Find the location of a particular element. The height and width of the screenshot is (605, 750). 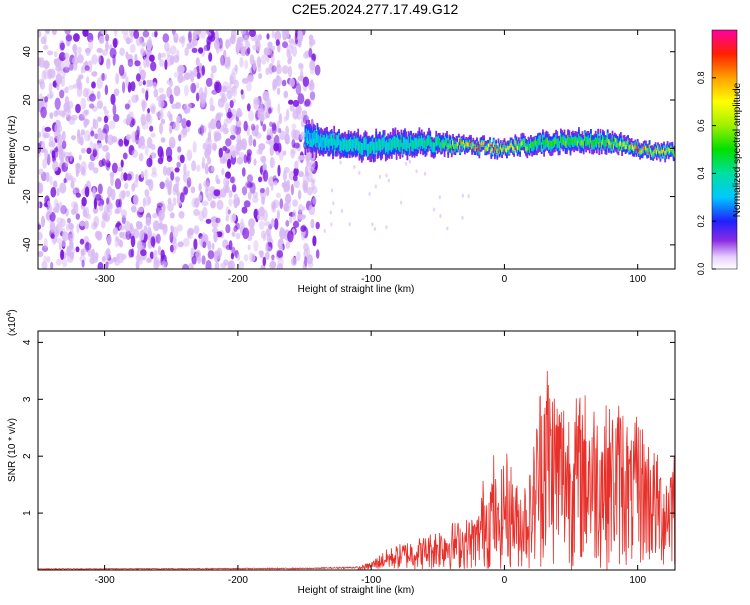

snr-y-label: SNR (10 * v/v) is located at coordinates (12, 450).